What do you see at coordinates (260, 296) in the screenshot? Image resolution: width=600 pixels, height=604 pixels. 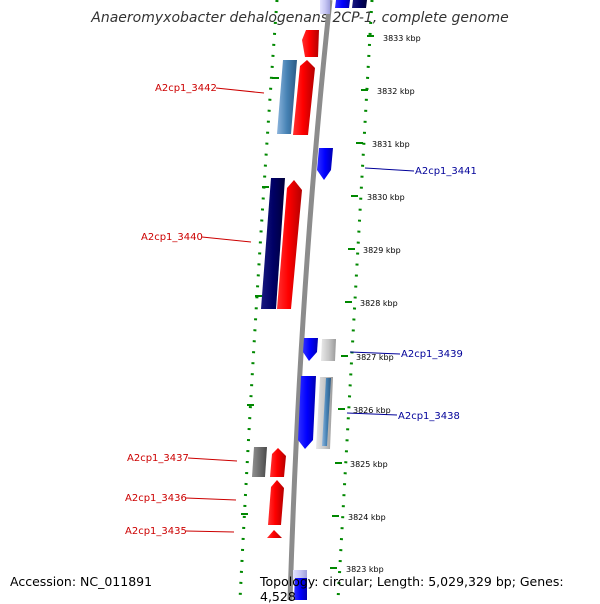 I see `inner-tick-marks` at bounding box center [260, 296].